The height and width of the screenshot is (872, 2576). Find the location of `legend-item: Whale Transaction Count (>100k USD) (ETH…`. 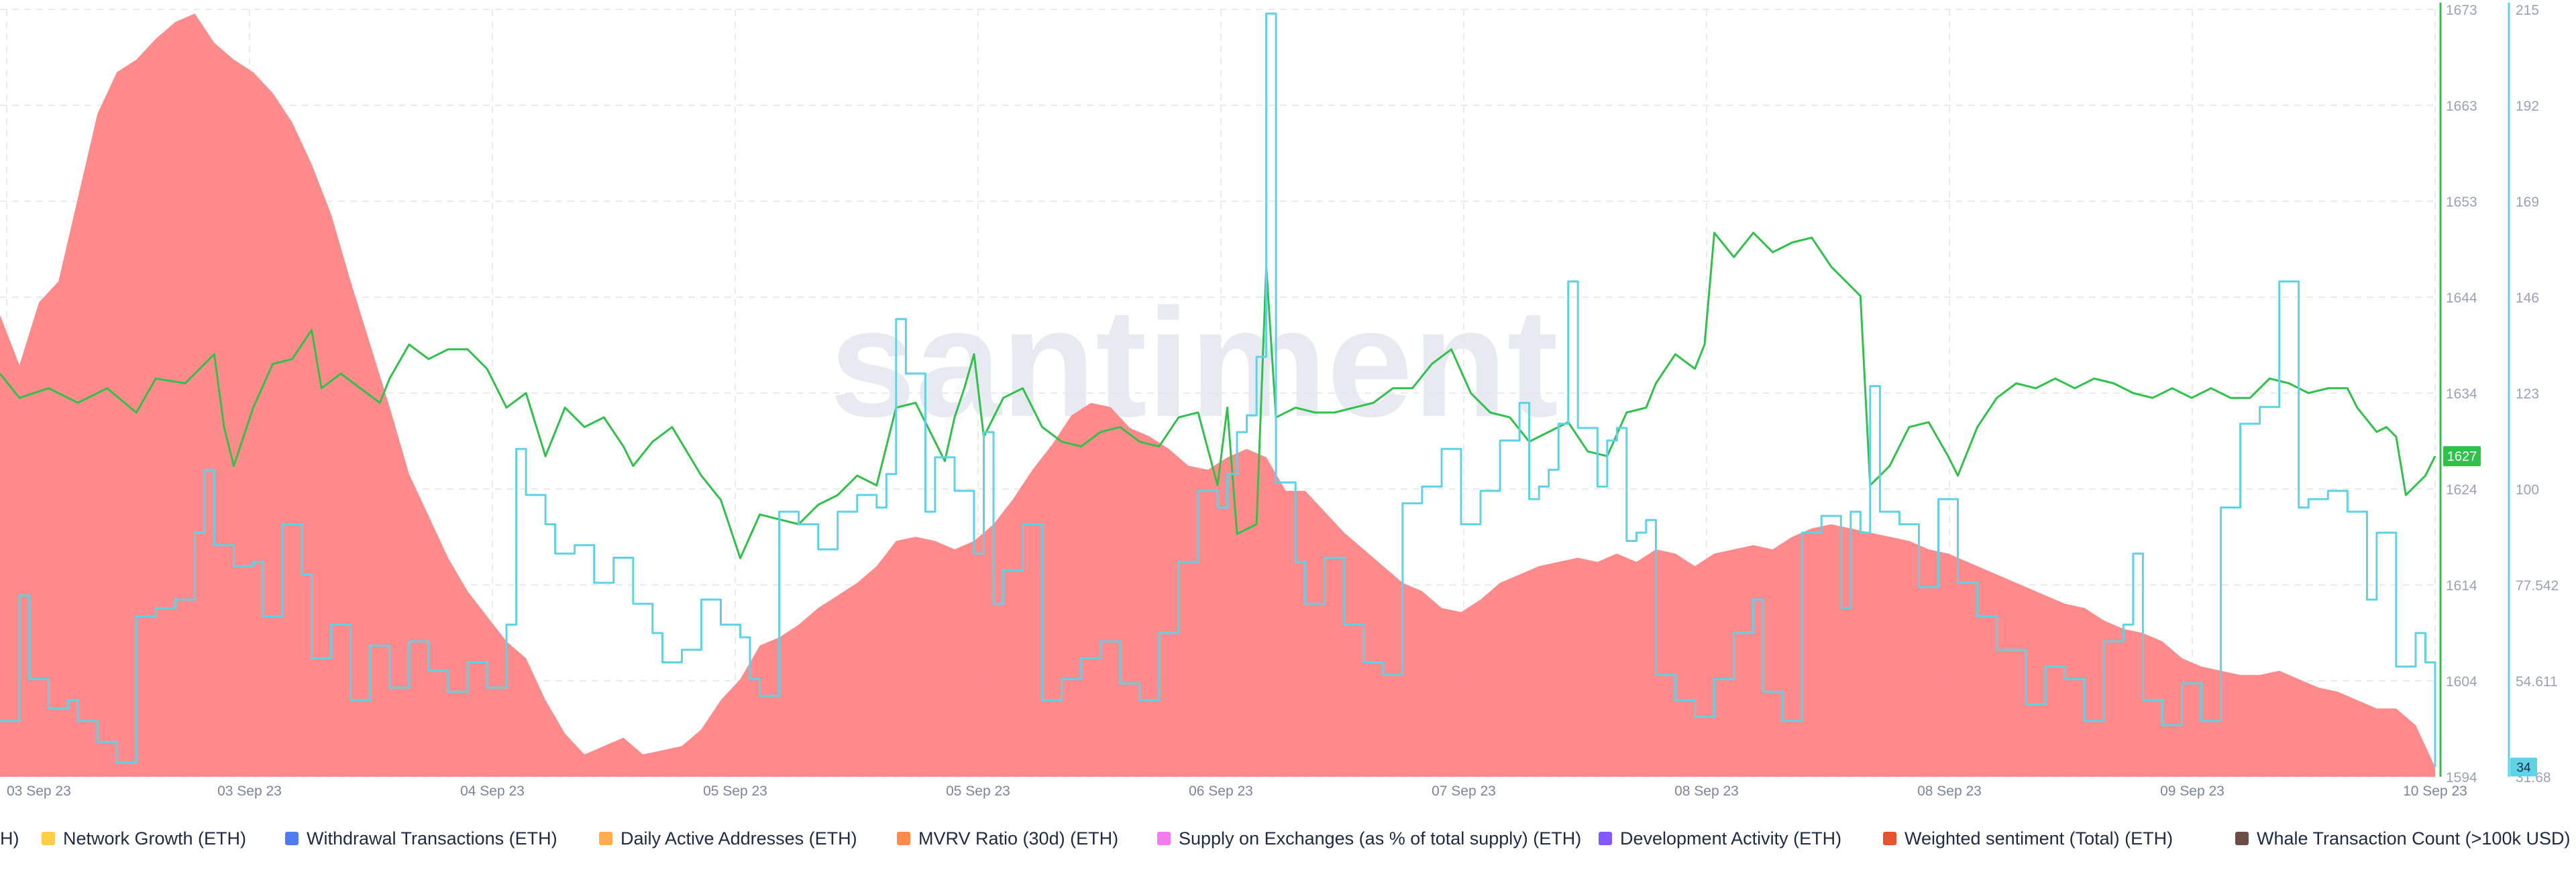

legend-item: Whale Transaction Count (>100k USD) (ETH… is located at coordinates (2405, 839).